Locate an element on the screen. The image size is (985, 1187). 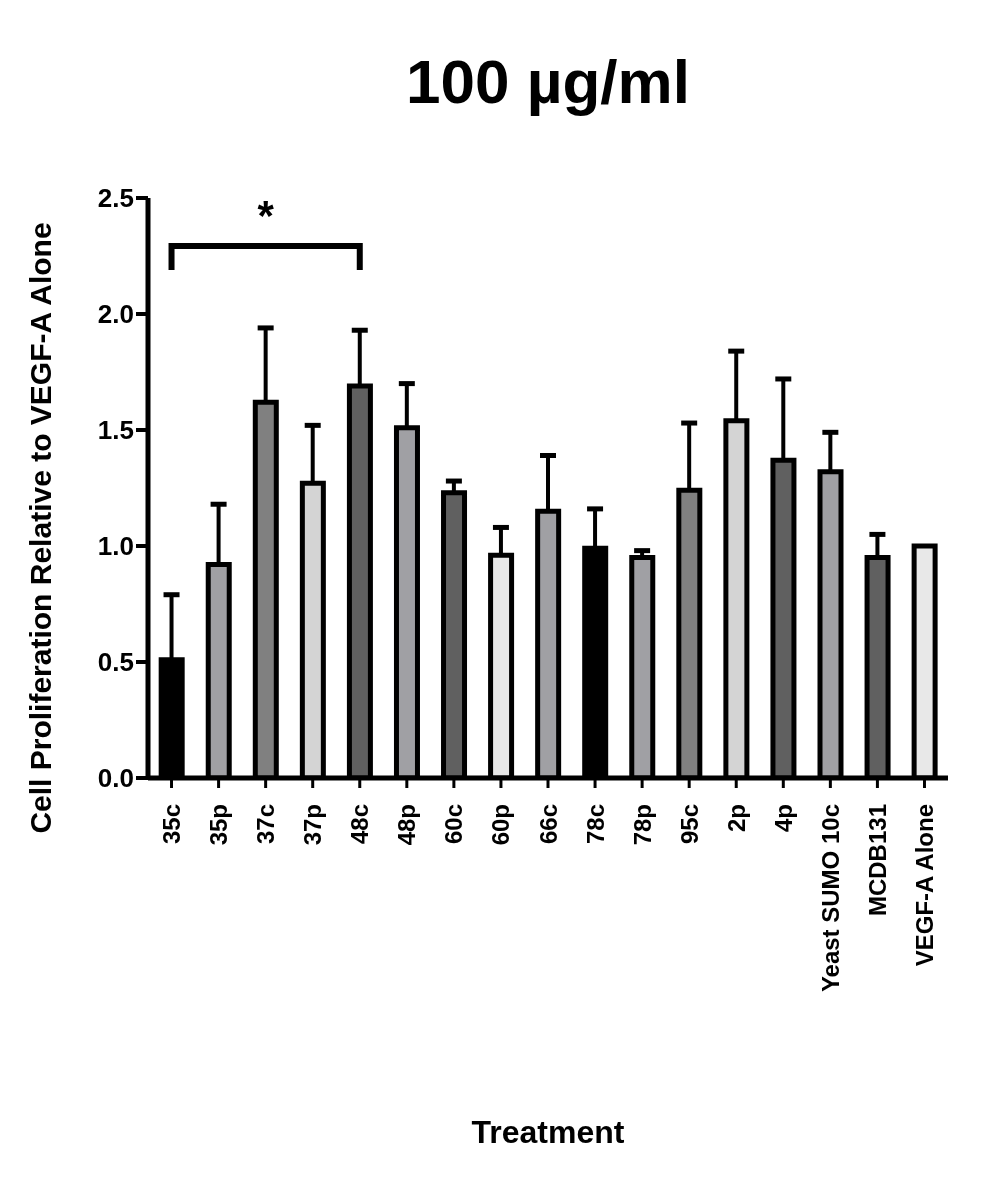
x-tick-label: 48c is located at coordinates (360, 824).